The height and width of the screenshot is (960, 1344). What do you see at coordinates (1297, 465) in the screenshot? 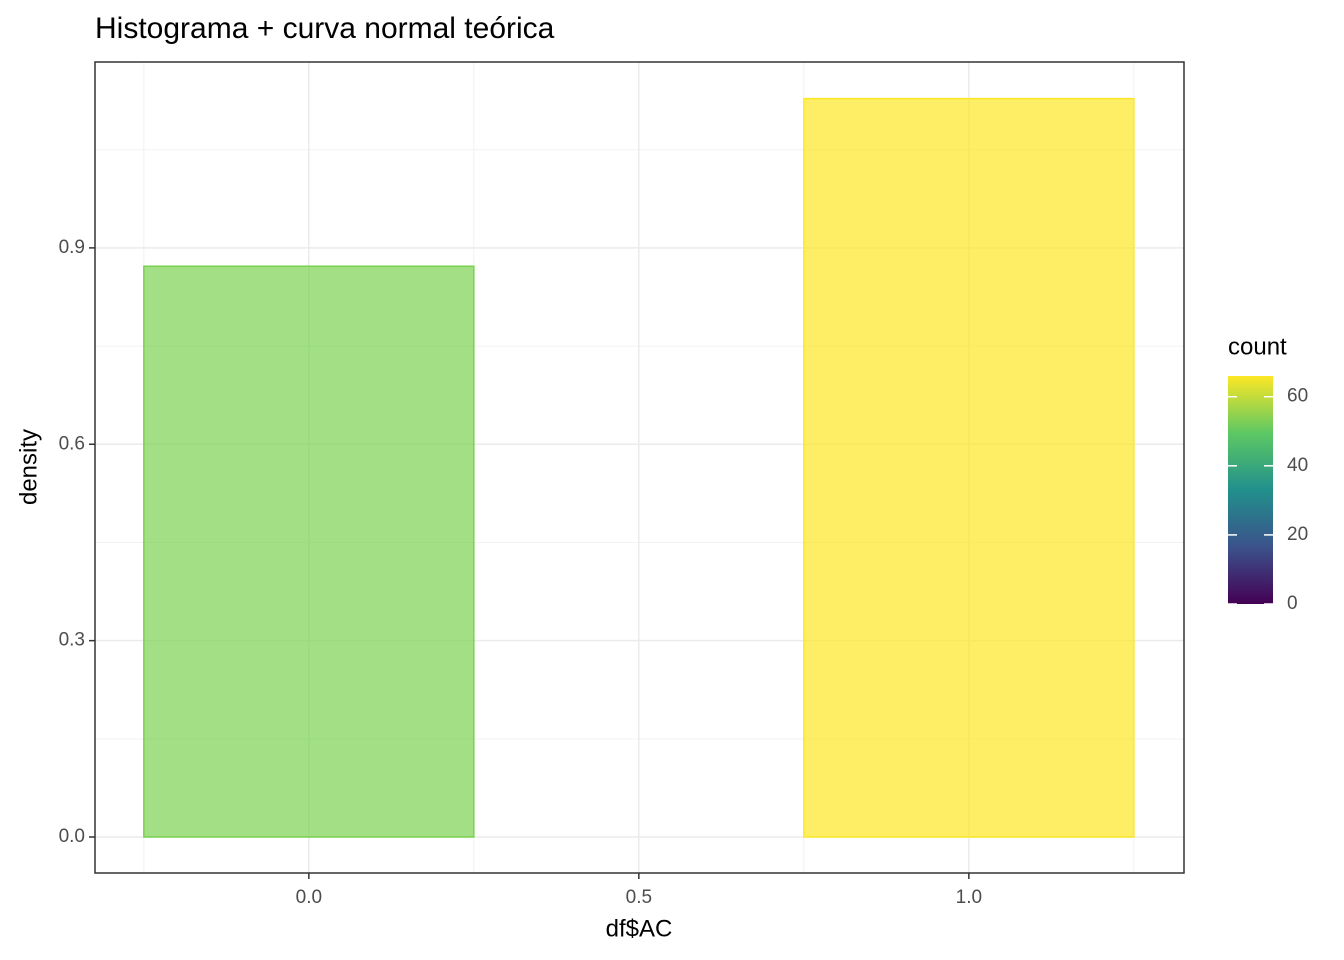
I see `colorbar-label: 40` at bounding box center [1297, 465].